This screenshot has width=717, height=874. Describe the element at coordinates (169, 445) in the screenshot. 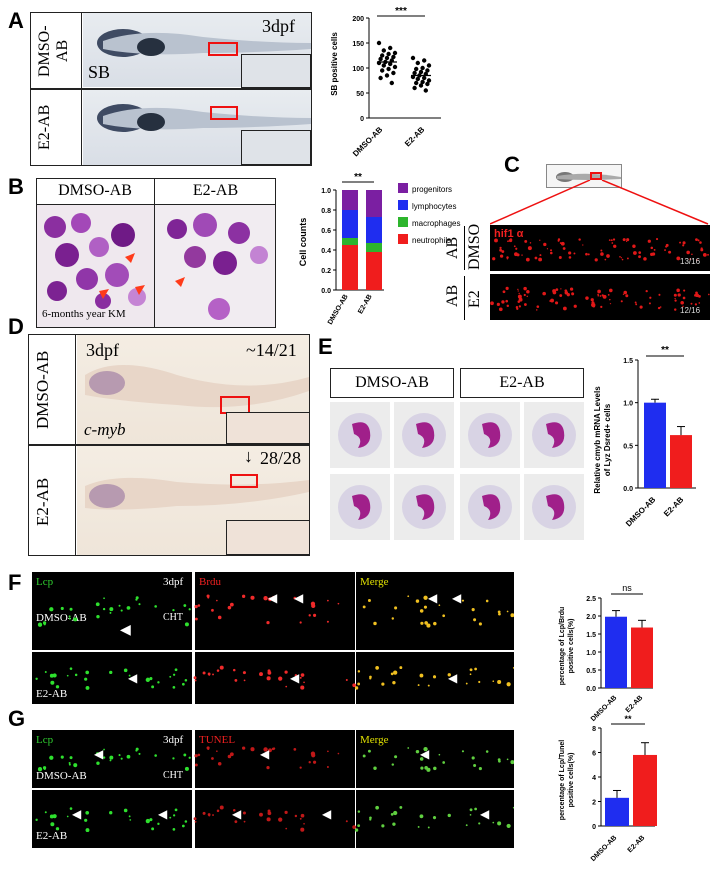

I see `panel-d-divider` at that location.